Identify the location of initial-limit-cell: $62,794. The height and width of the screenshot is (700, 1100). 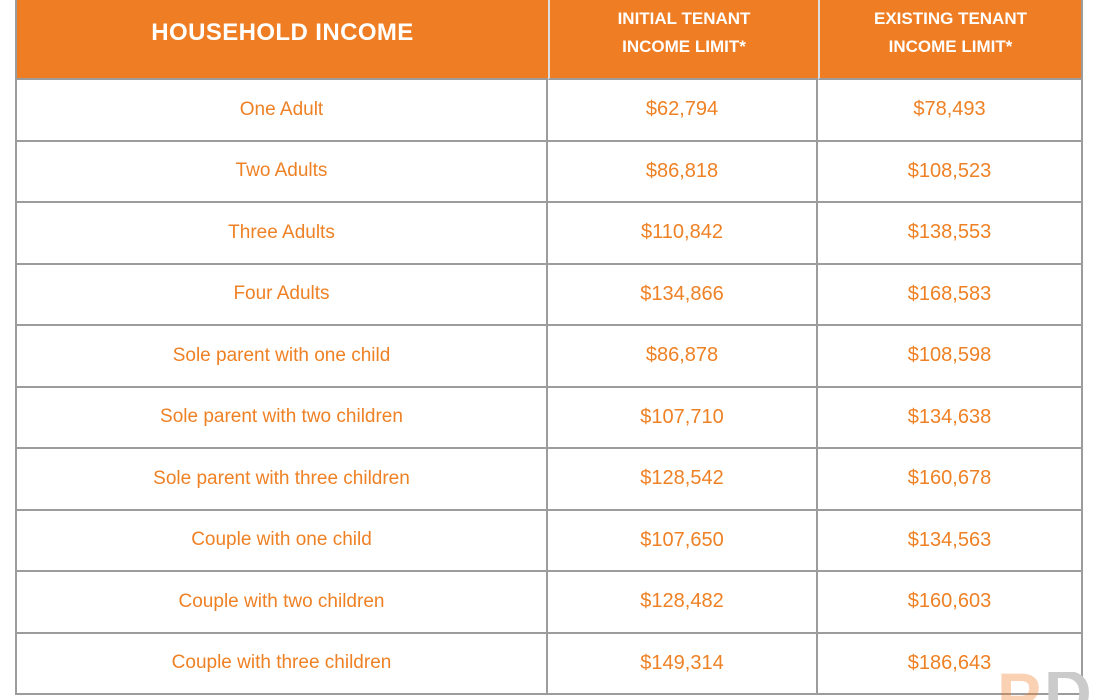
(683, 111).